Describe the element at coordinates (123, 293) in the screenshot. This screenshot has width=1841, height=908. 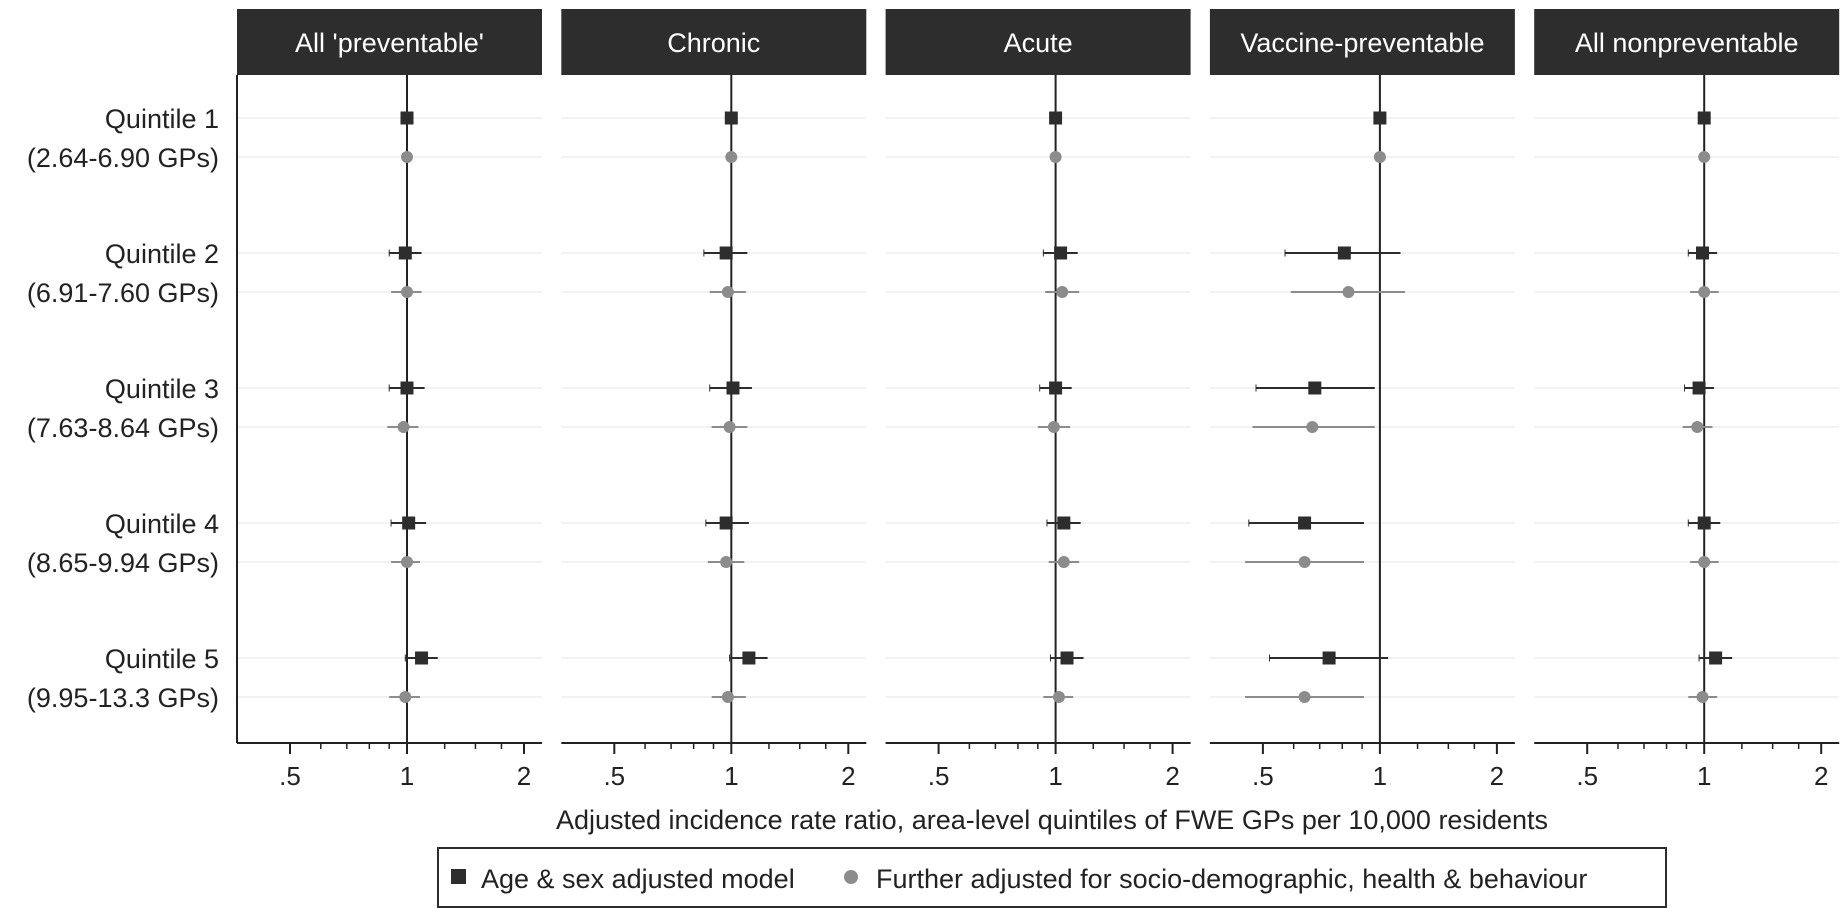
I see `category-range-2: (6.91-7.60 GPs)` at that location.